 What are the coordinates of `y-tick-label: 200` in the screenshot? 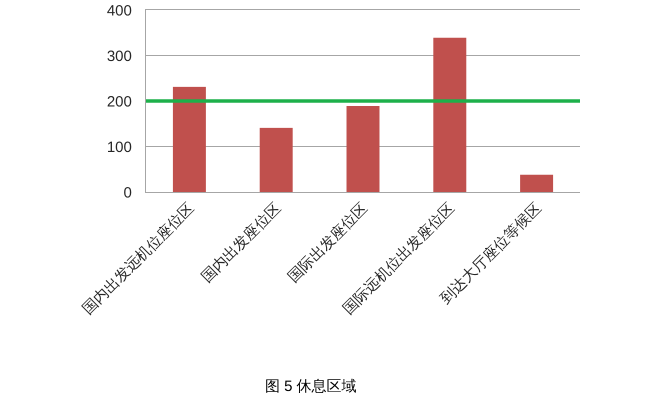 It's located at (119, 101).